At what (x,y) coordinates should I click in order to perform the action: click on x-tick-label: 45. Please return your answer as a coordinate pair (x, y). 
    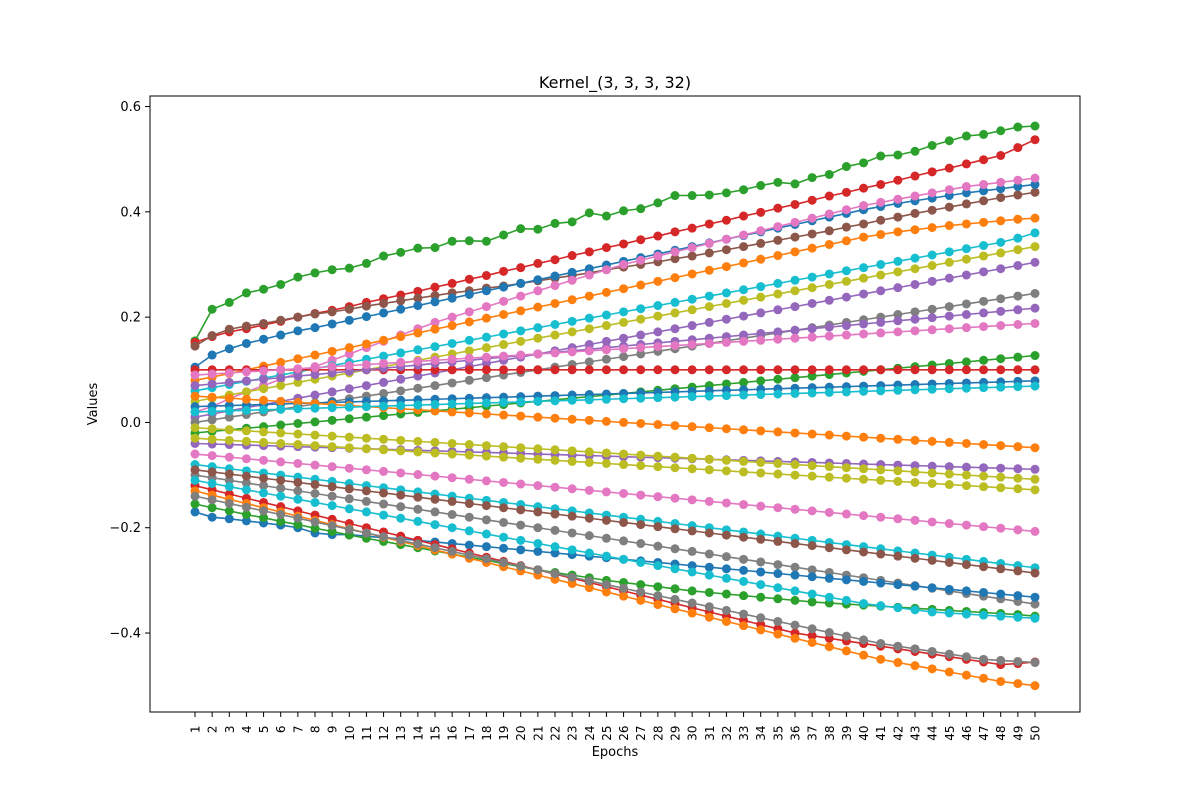
    Looking at the image, I should click on (950, 733).